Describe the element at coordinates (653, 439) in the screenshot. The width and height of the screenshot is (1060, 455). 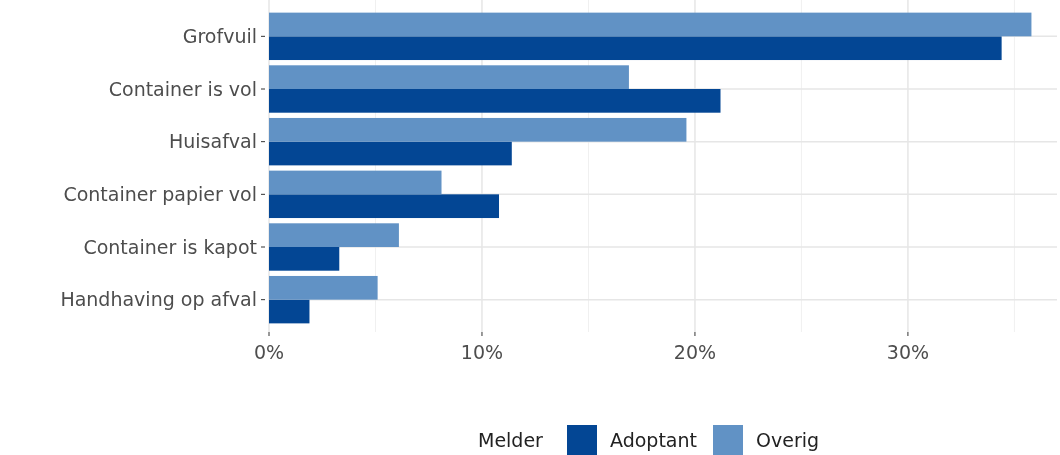
I see `legend-label: Adoptant` at that location.